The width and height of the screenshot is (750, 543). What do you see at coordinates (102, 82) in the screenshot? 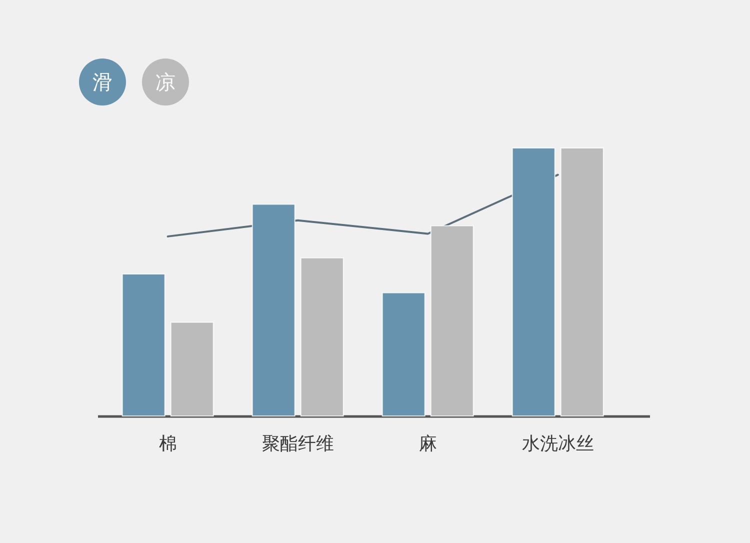
I see `text: 滑` at bounding box center [102, 82].